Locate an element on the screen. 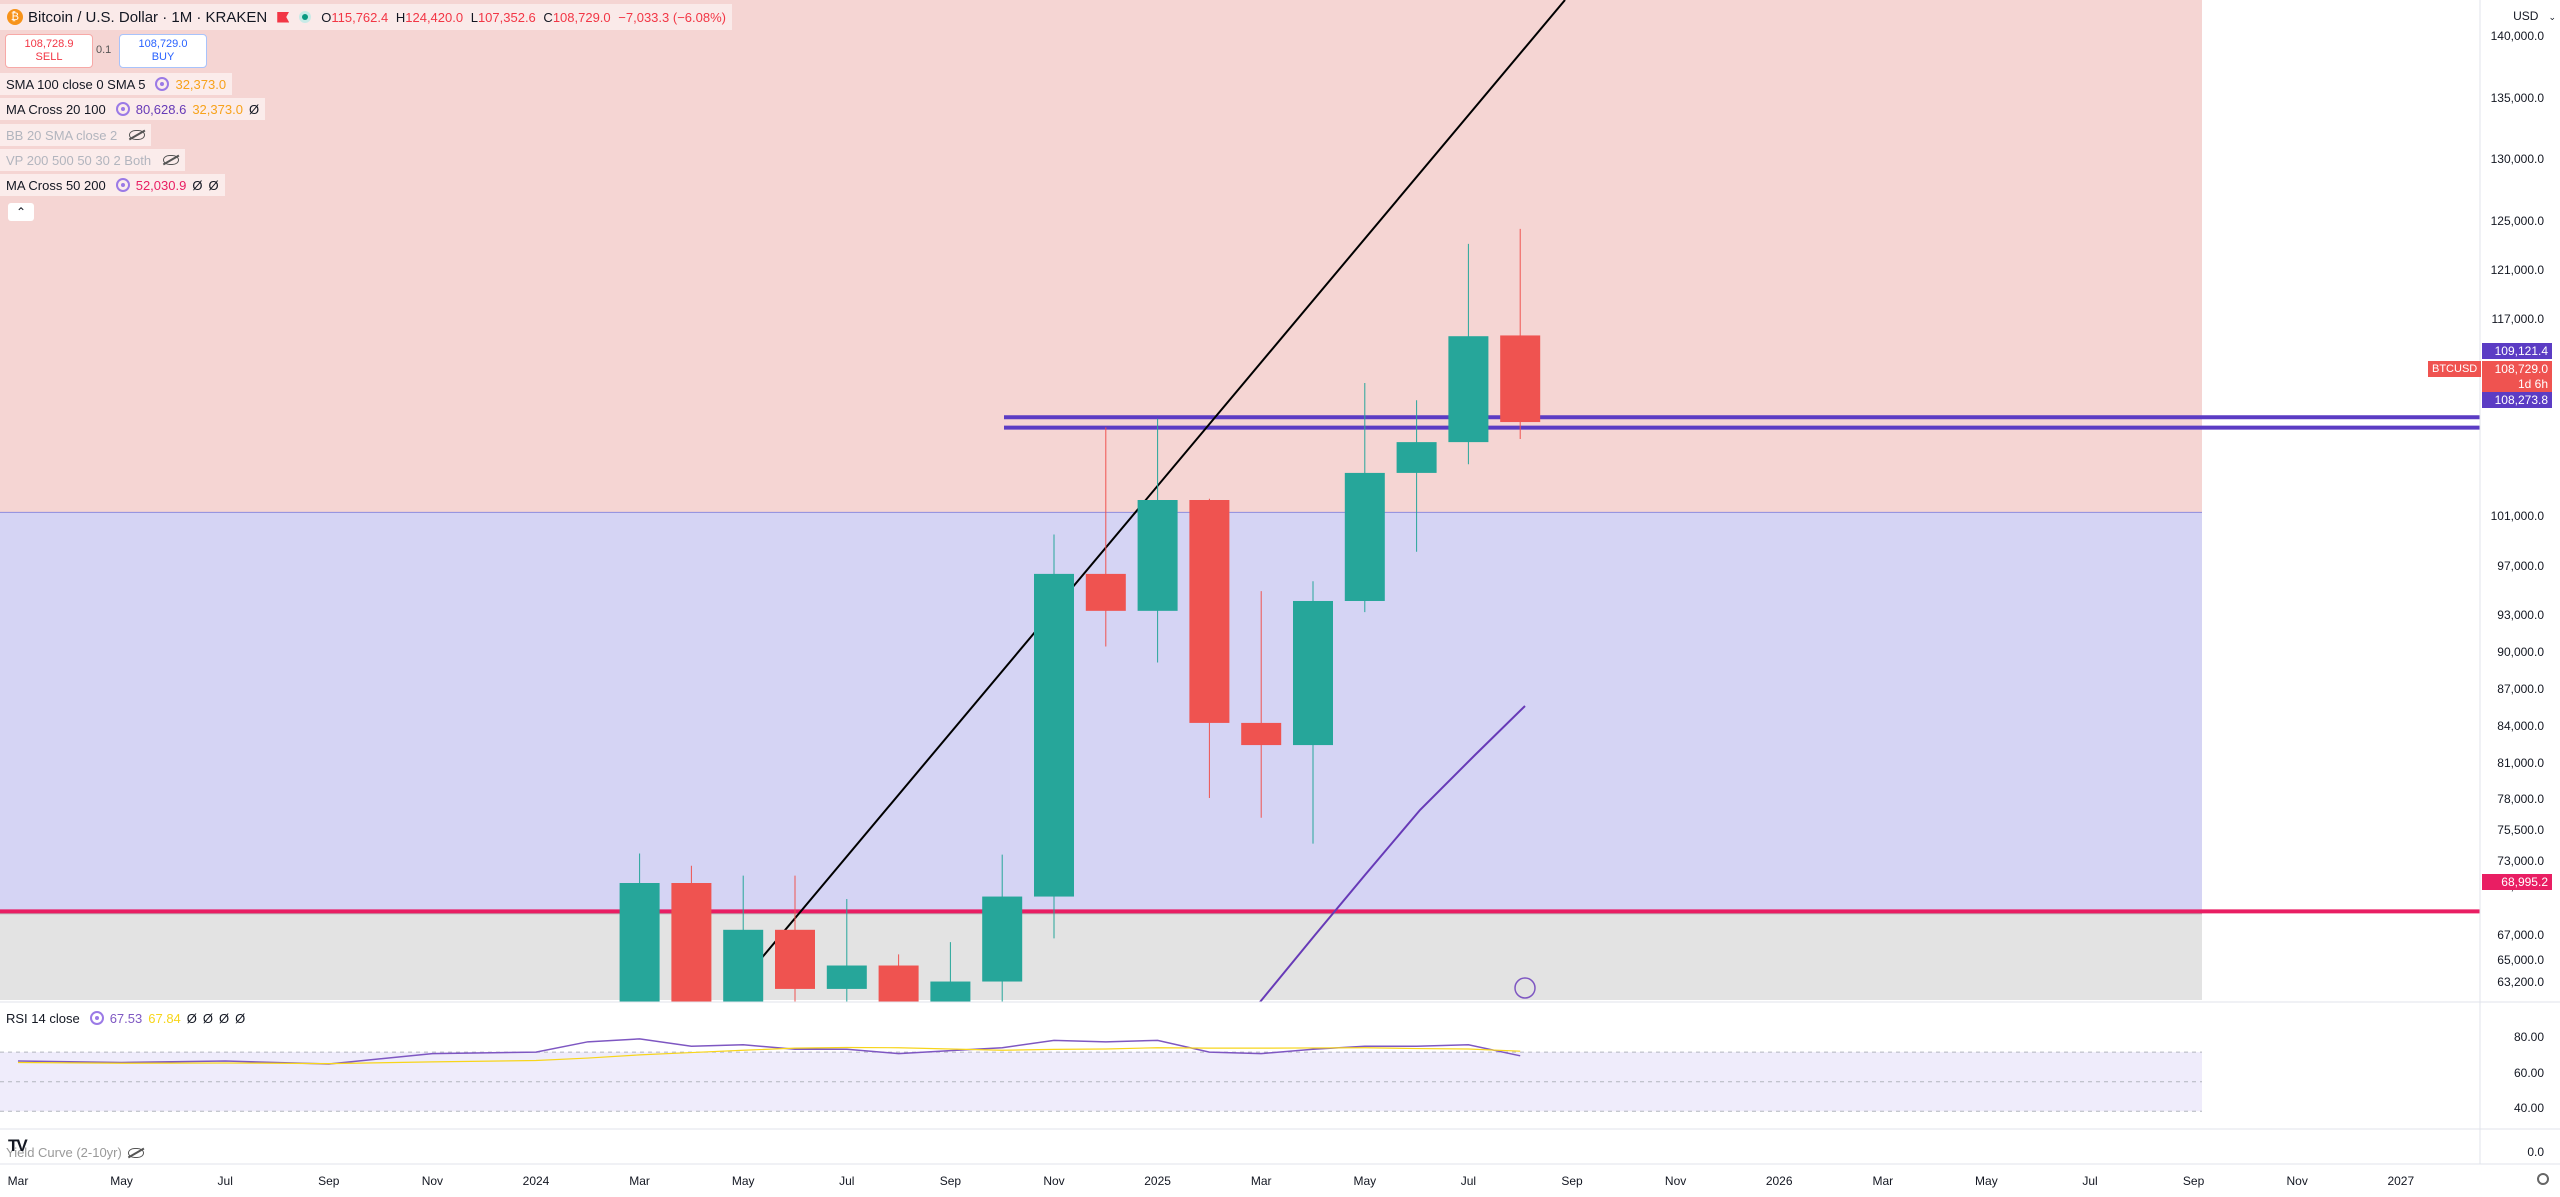  price-axis-label: 78,000.0 is located at coordinates (2520, 799).